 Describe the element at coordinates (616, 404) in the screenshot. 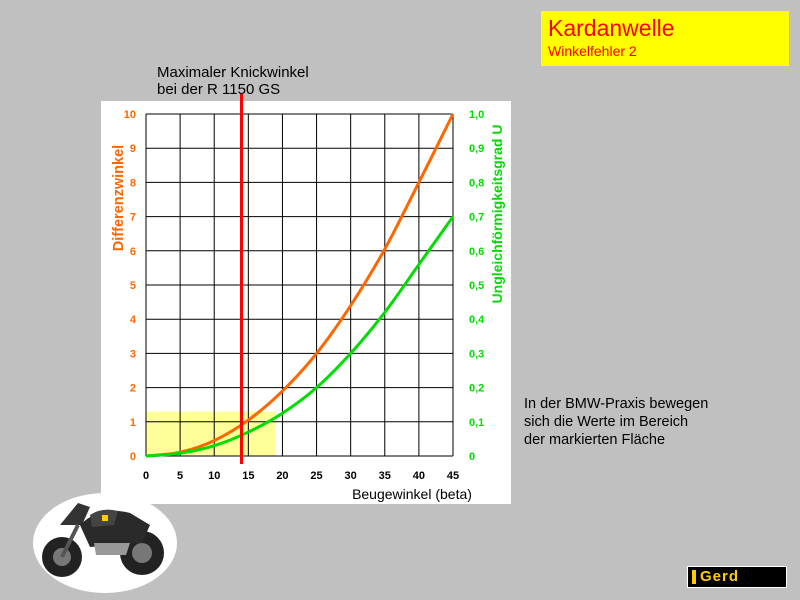

I see `note-line1: In der BMW-Praxis bewegen` at that location.